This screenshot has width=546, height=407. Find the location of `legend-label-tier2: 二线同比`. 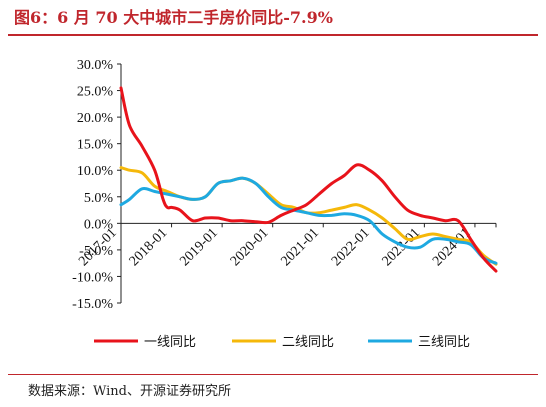

legend-label-tier2: 二线同比 is located at coordinates (308, 342).